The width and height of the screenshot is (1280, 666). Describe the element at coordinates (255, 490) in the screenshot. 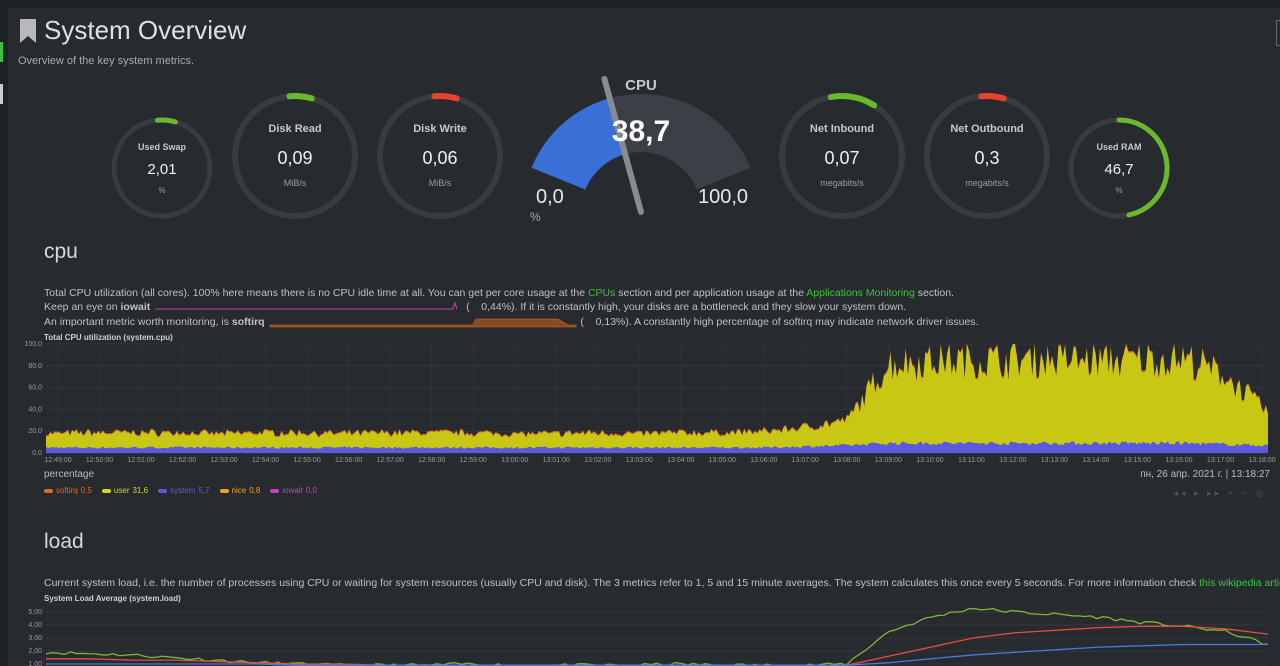

I see `legend-value: 0,8` at that location.